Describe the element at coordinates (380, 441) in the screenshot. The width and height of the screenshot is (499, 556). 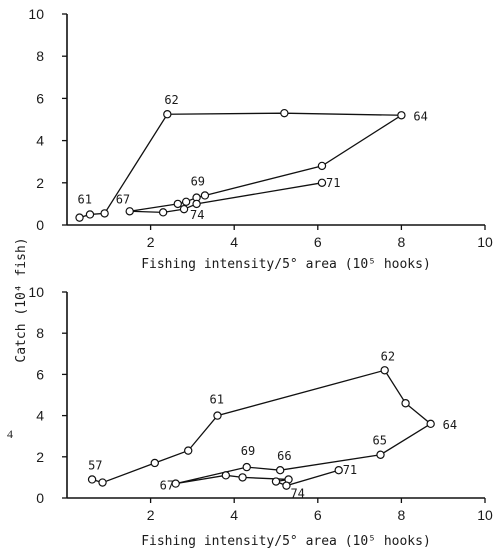
I see `point-label: 65` at that location.